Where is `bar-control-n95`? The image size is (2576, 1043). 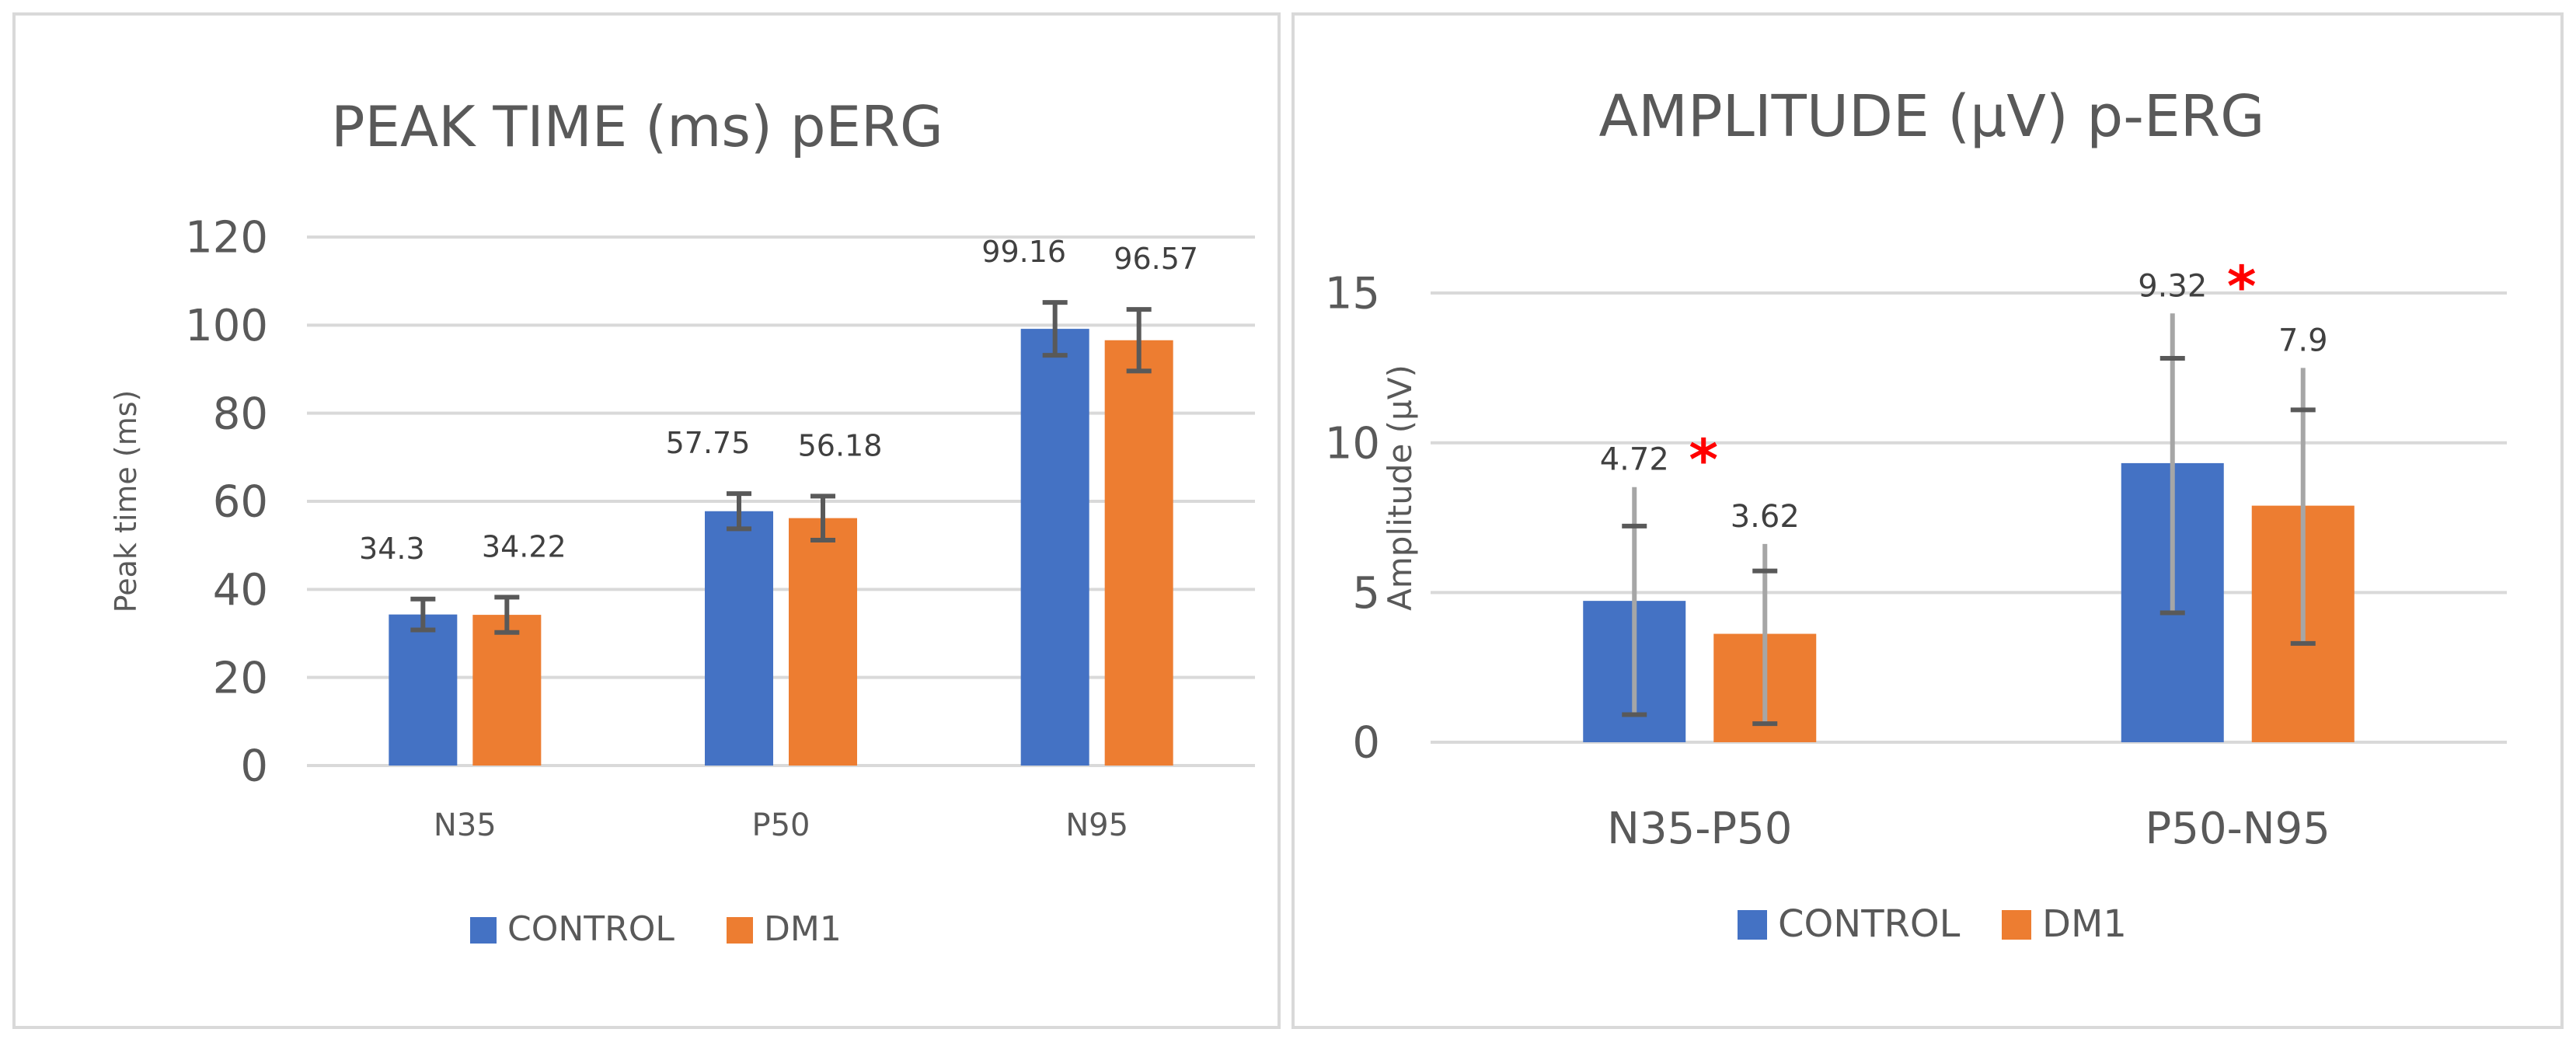 bar-control-n95 is located at coordinates (1054, 548).